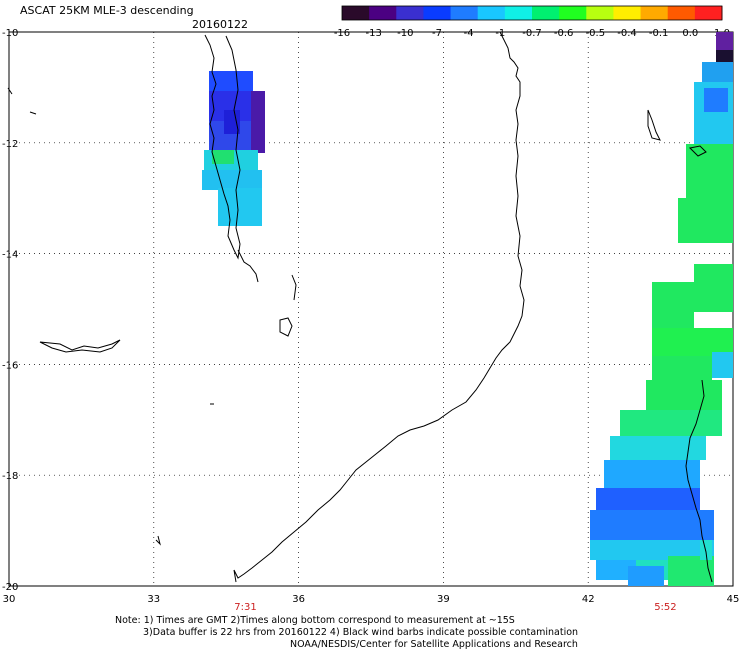 Image resolution: width=740 pixels, height=650 pixels. What do you see at coordinates (298, 599) in the screenshot?
I see `longitude-label: 36` at bounding box center [298, 599].